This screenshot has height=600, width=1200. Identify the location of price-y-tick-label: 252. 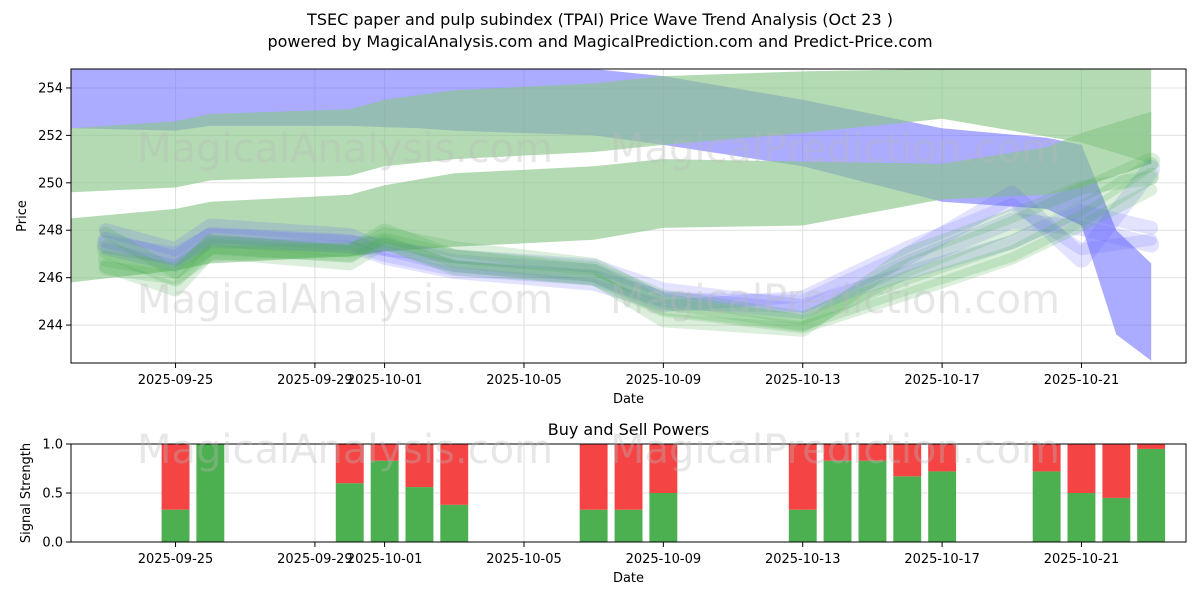
(50, 136).